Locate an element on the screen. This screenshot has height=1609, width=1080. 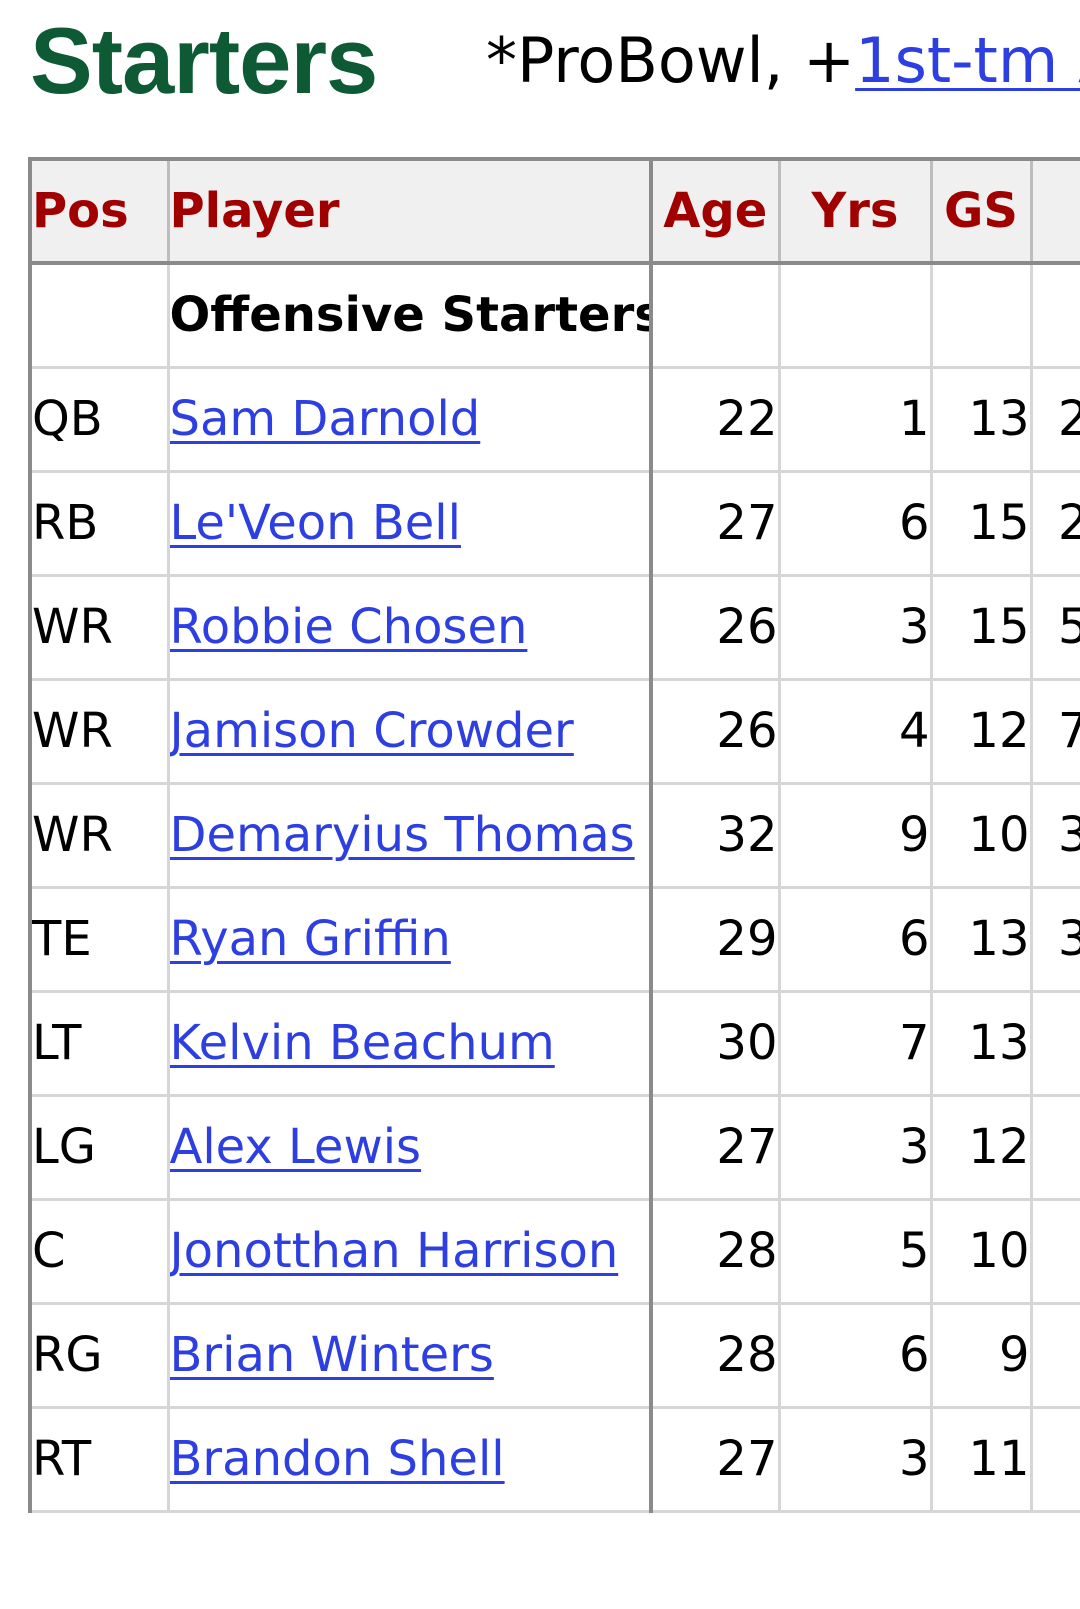
table-header-row: Pos Player Age Yrs GS is located at coordinates (554, 211).